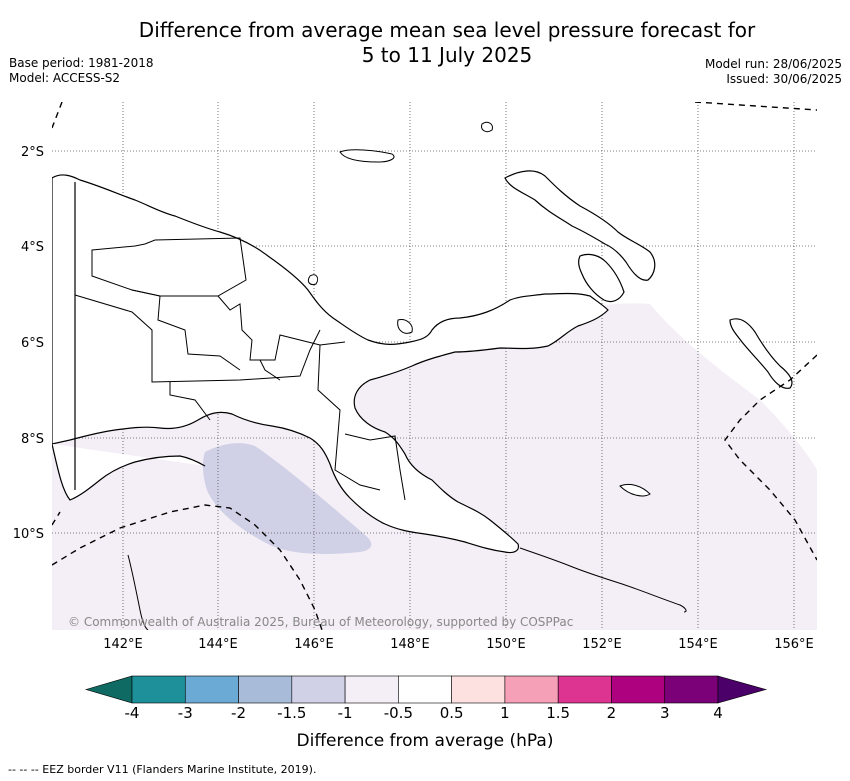 The height and width of the screenshot is (781, 850). I want to click on colorbar-title: Difference from average (hPa), so click(425, 741).